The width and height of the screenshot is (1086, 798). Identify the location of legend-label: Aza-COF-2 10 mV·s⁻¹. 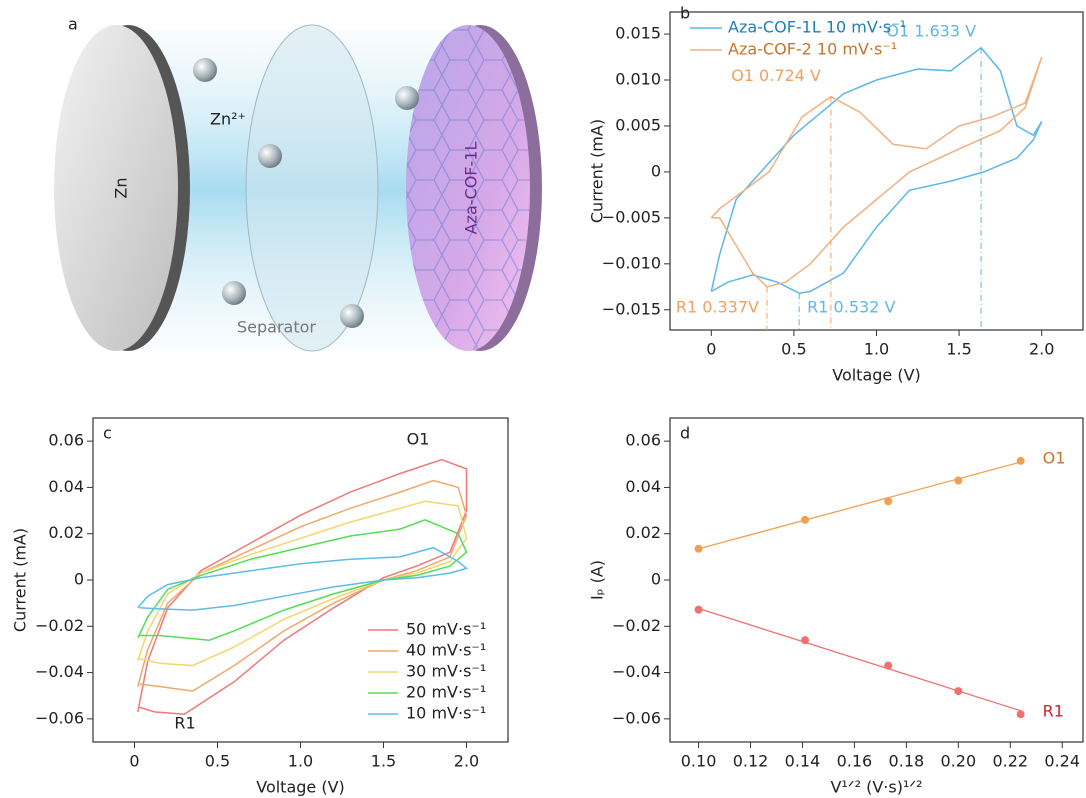
(812, 49).